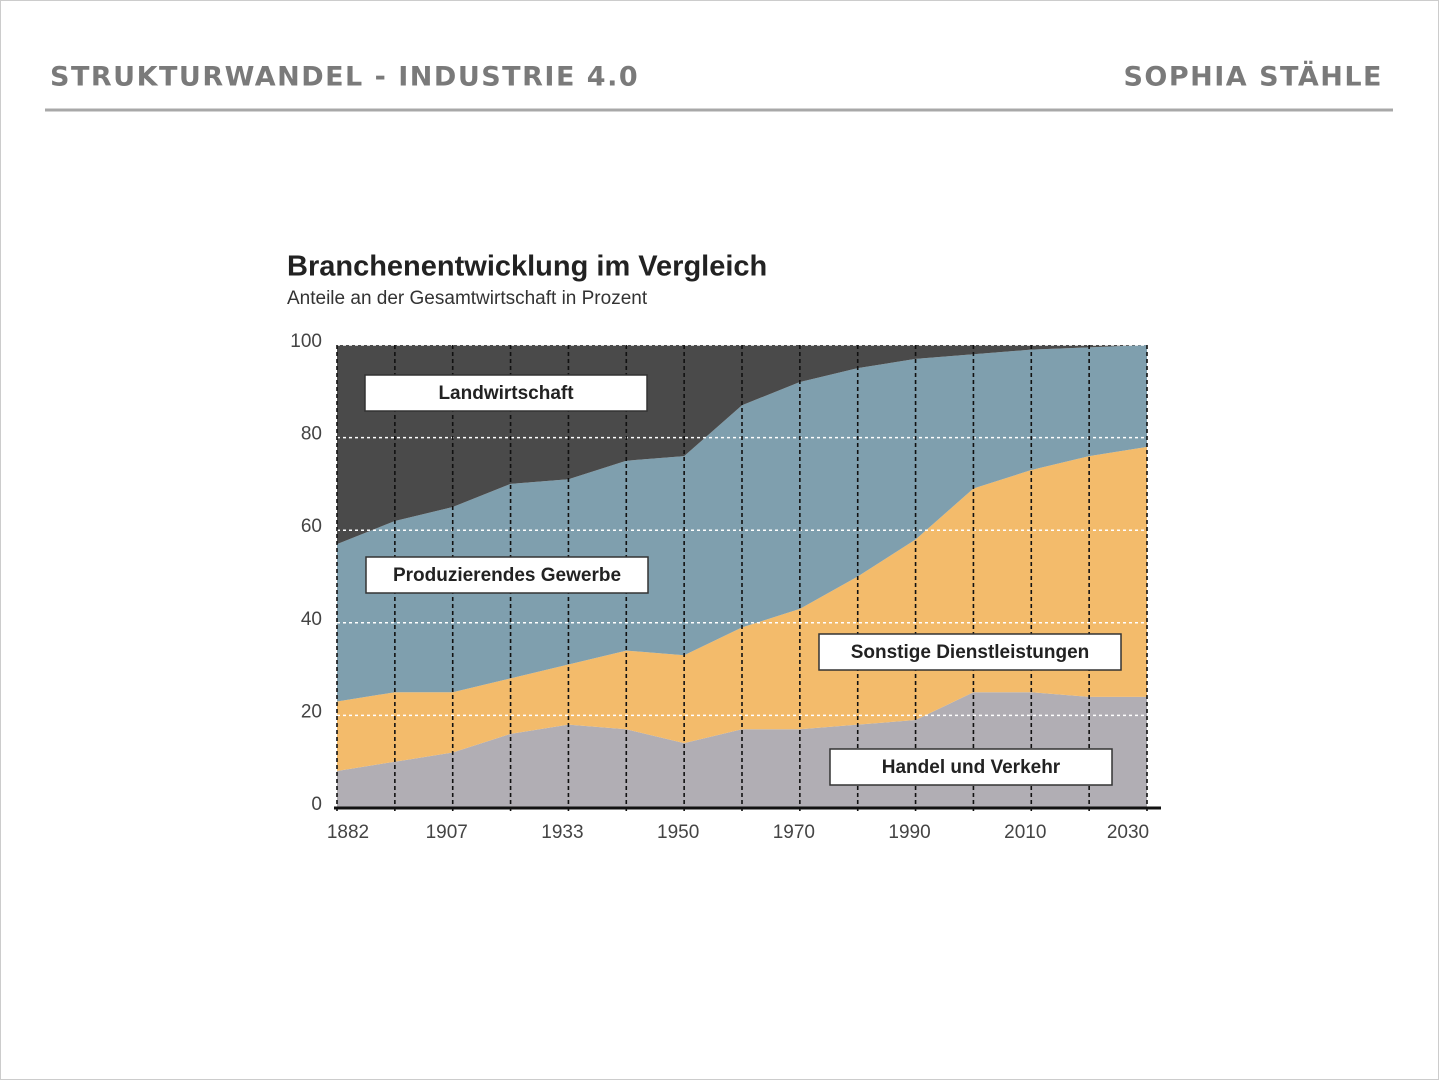 The image size is (1439, 1084). Describe the element at coordinates (311, 711) in the screenshot. I see `y-tick-label: 20` at that location.